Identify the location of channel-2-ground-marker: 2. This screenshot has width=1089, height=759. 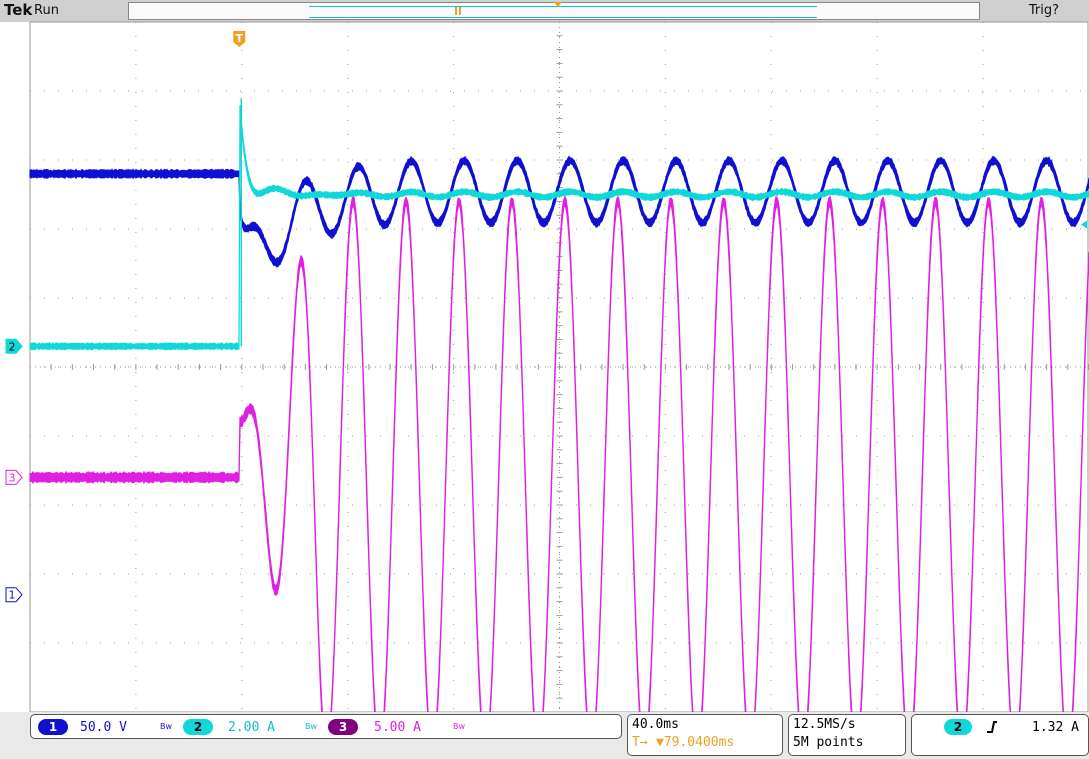
(14, 346).